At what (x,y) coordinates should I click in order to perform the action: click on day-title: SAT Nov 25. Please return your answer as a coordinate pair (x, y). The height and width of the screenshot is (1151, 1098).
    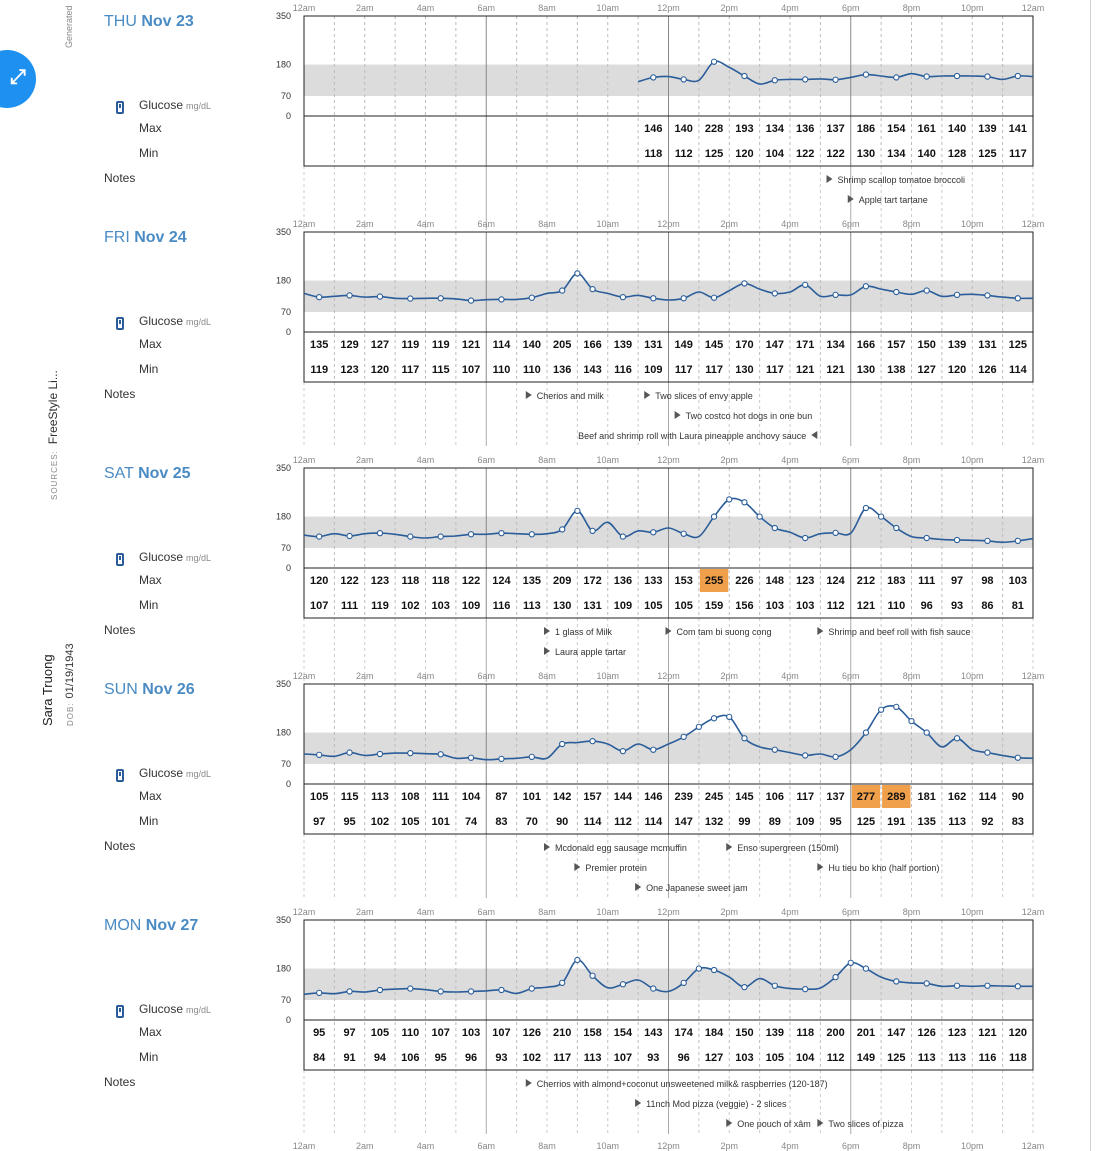
    Looking at the image, I should click on (147, 474).